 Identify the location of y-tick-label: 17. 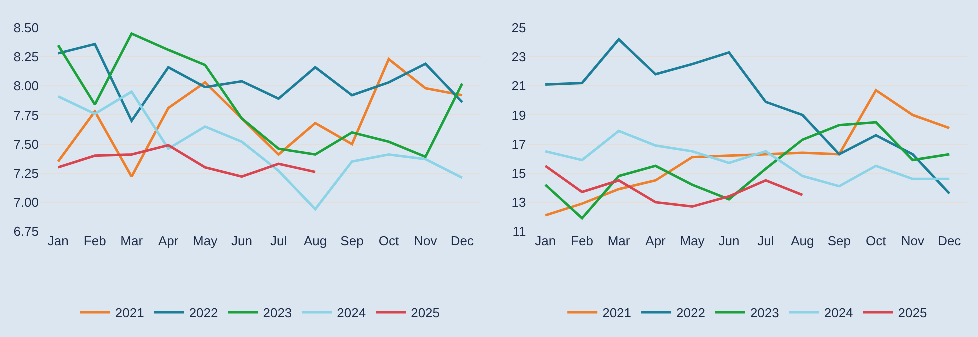
(519, 144).